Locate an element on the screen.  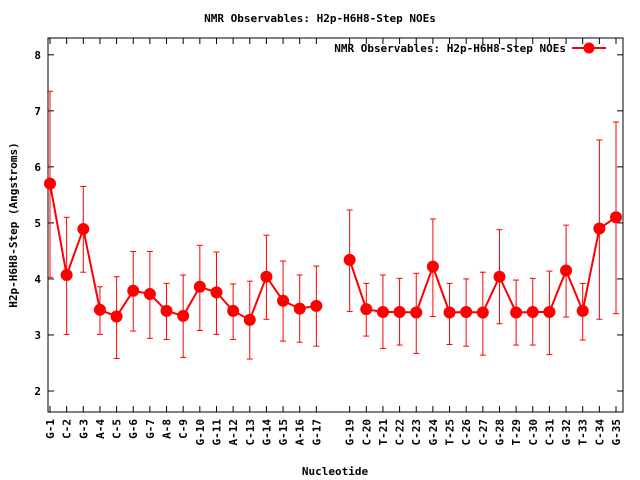
x-tick-label: G-1 is located at coordinates (50, 429).